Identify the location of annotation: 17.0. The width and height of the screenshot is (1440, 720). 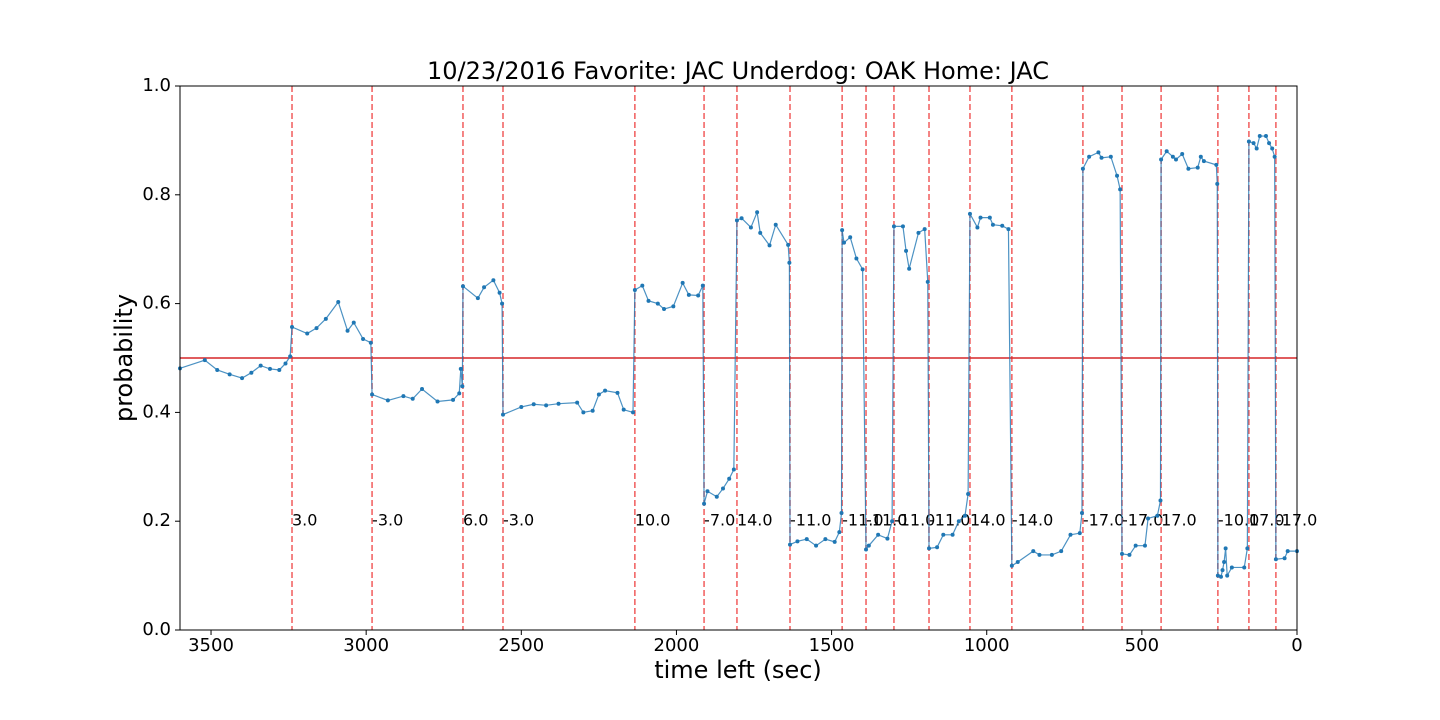
(1179, 520).